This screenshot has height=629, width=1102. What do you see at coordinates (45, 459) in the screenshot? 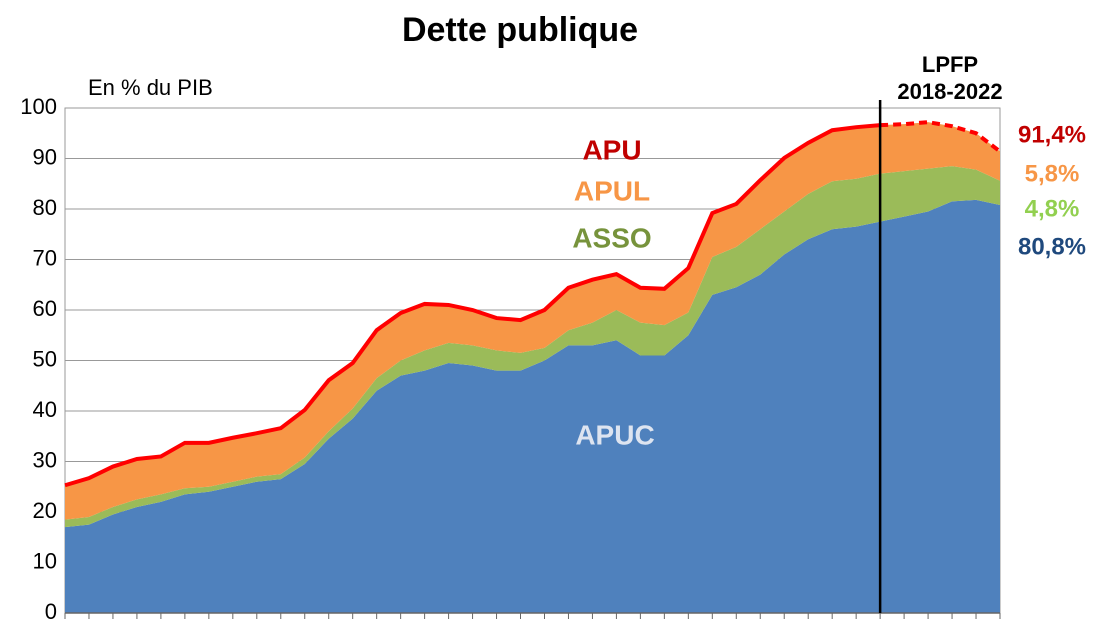
I see `y-tick-label: 30` at bounding box center [45, 459].